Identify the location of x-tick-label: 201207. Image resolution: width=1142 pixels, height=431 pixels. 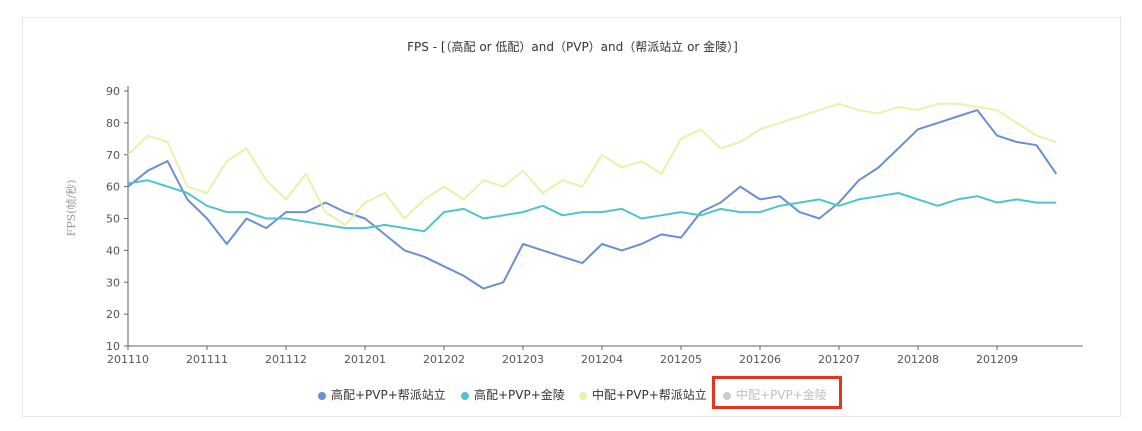
(839, 359).